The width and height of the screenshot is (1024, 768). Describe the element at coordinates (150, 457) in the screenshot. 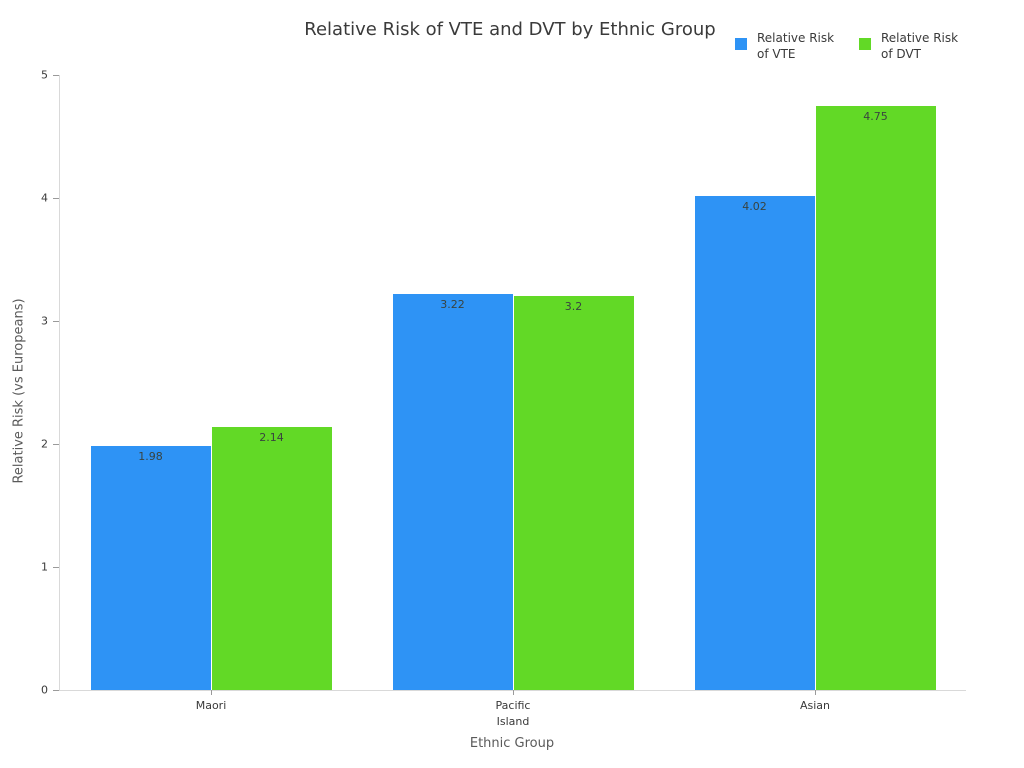

I see `bar-value-label: 1.98` at that location.